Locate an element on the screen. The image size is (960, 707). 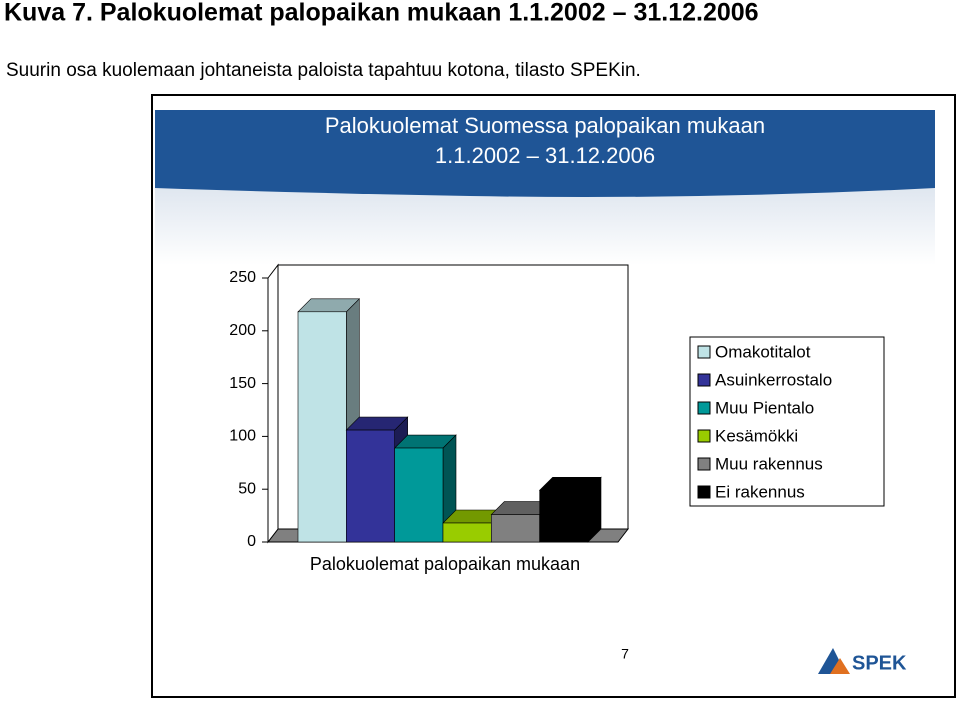
legend-box is located at coordinates (787, 421).